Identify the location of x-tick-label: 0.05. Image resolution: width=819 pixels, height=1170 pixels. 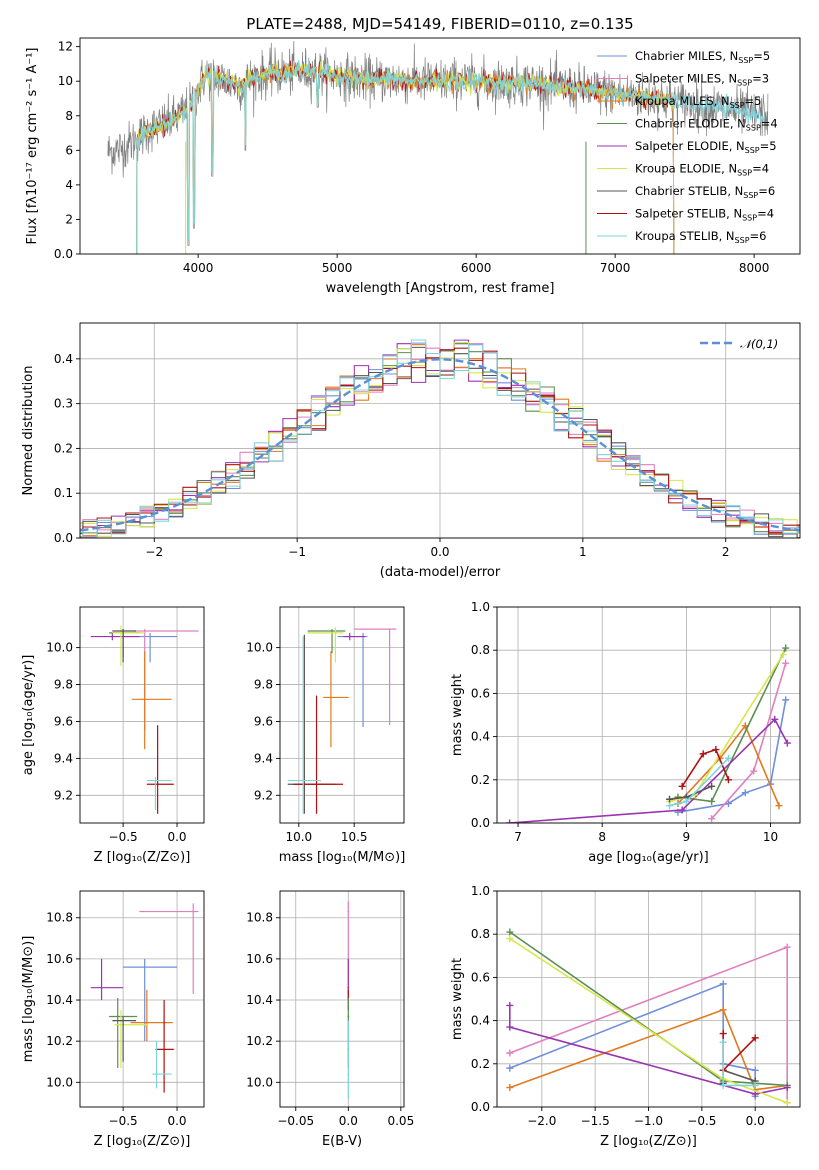
(400, 1121).